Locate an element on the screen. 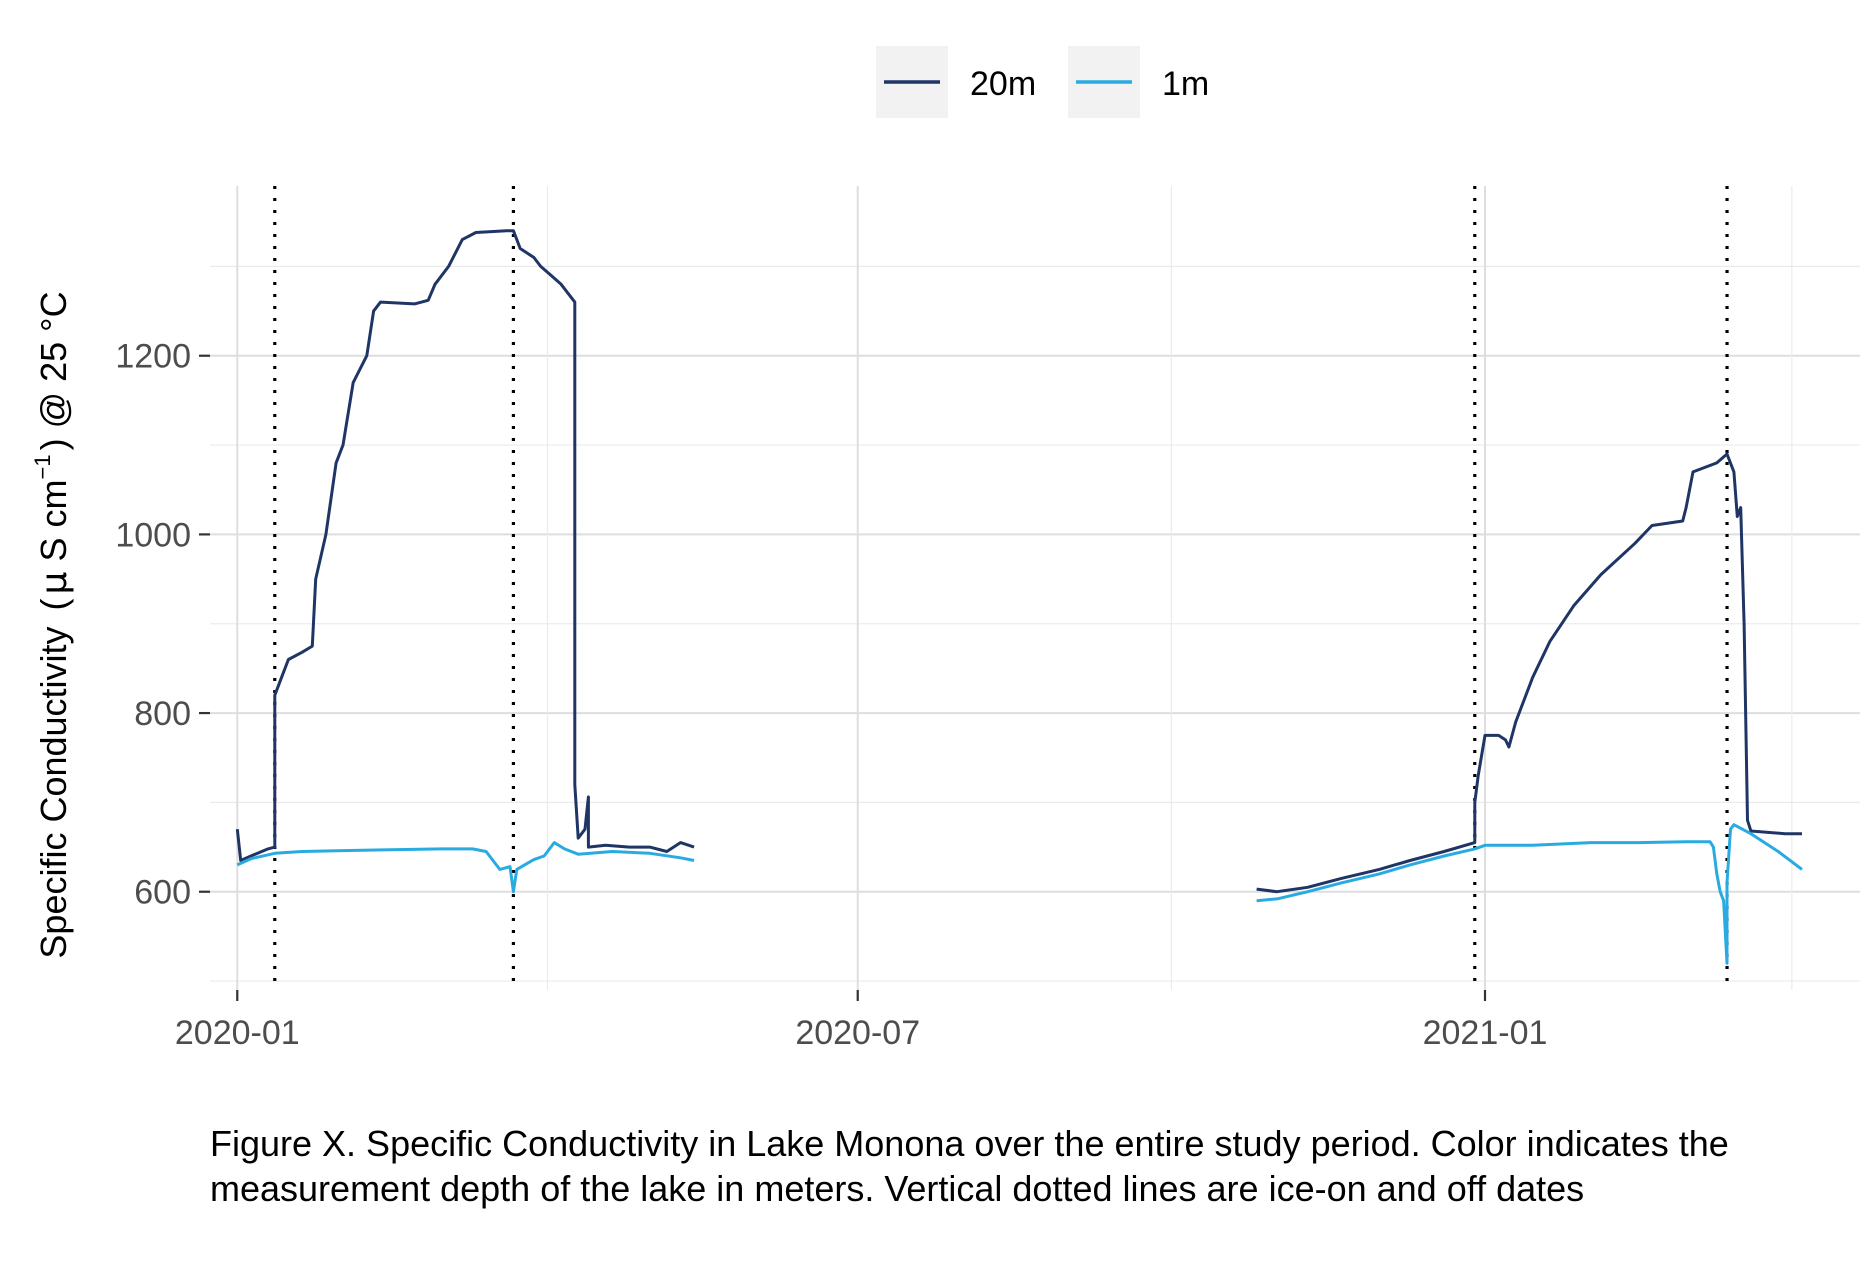 The width and height of the screenshot is (1875, 1275). legend: 20m 1m is located at coordinates (1042, 82).